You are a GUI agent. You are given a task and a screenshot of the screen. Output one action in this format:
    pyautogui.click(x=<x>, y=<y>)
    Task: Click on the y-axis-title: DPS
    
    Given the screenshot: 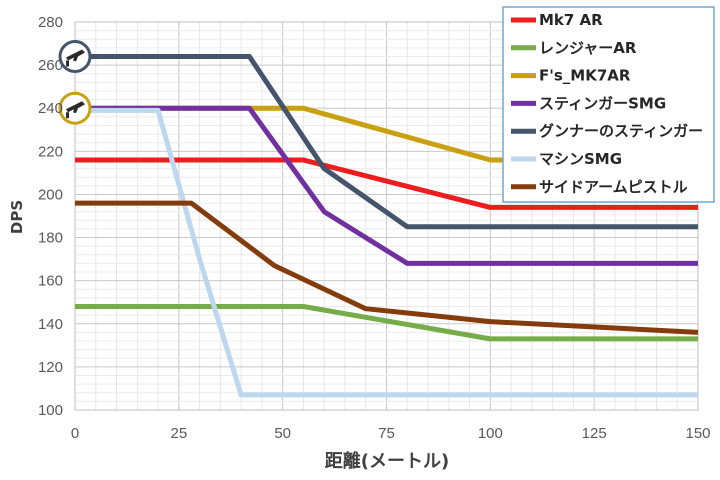 What is the action you would take?
    pyautogui.click(x=17, y=217)
    